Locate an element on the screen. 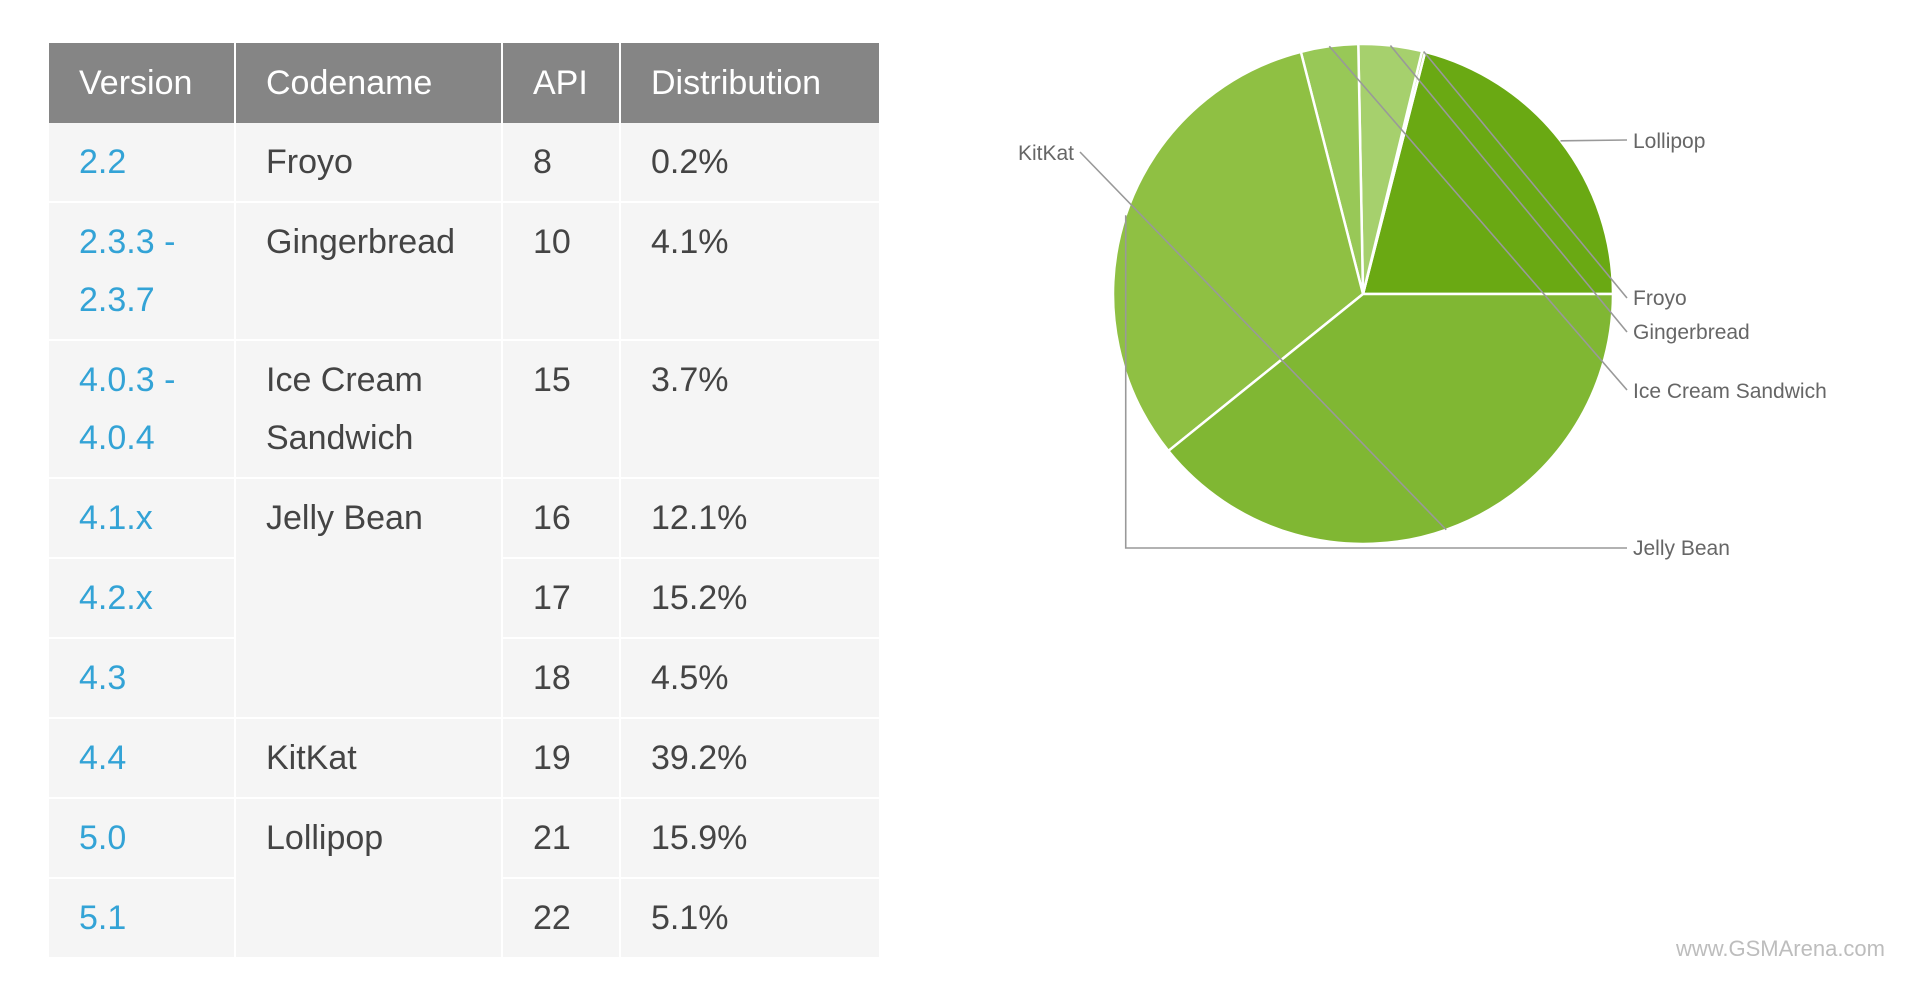  codename-cell: Lollipop is located at coordinates (369, 879).